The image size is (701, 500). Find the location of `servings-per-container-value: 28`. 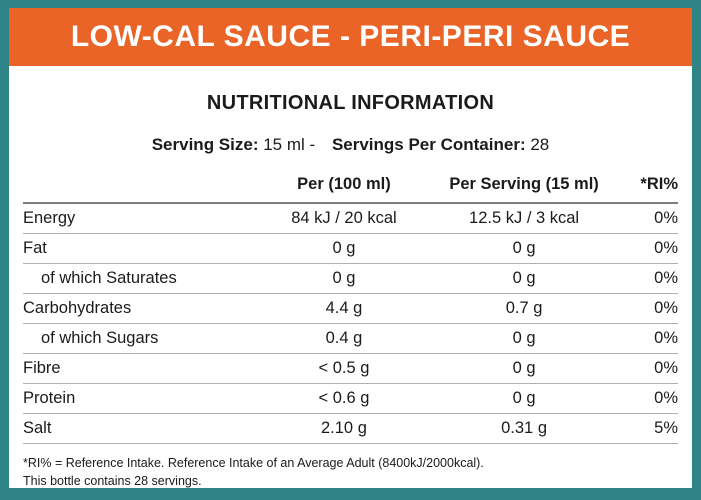

servings-per-container-value: 28 is located at coordinates (540, 144).